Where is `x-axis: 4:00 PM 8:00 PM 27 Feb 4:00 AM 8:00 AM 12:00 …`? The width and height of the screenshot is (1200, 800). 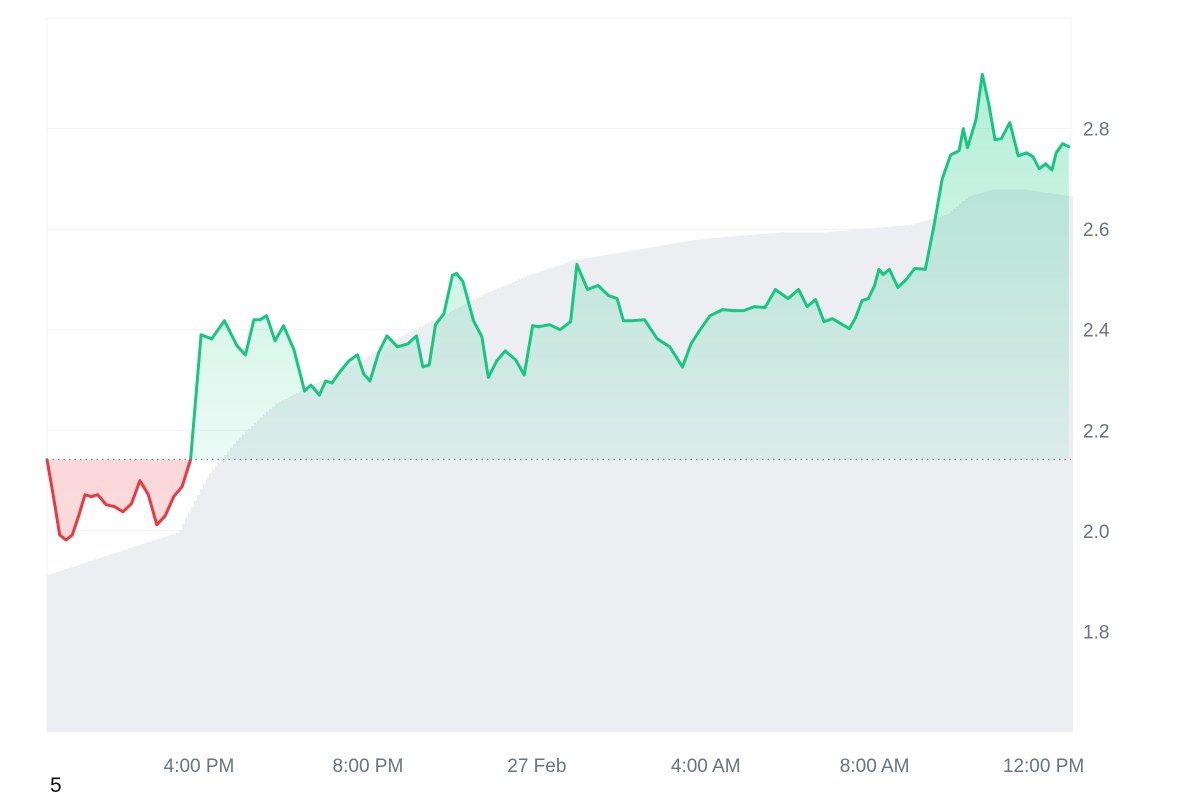
x-axis: 4:00 PM 8:00 PM 27 Feb 4:00 AM 8:00 AM 12:00 … is located at coordinates (624, 766).